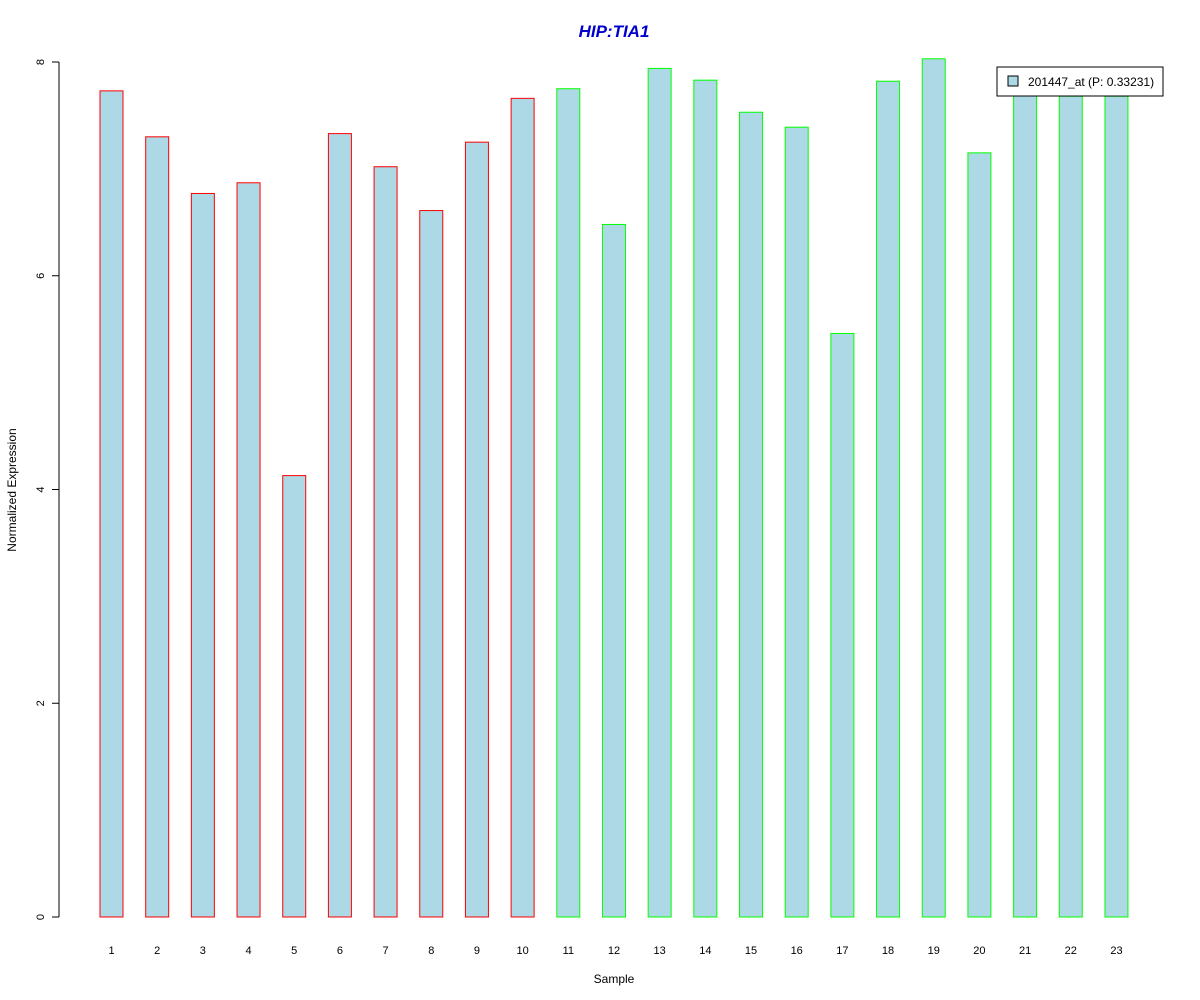  What do you see at coordinates (41, 276) in the screenshot?
I see `y-tick-label: 6` at bounding box center [41, 276].